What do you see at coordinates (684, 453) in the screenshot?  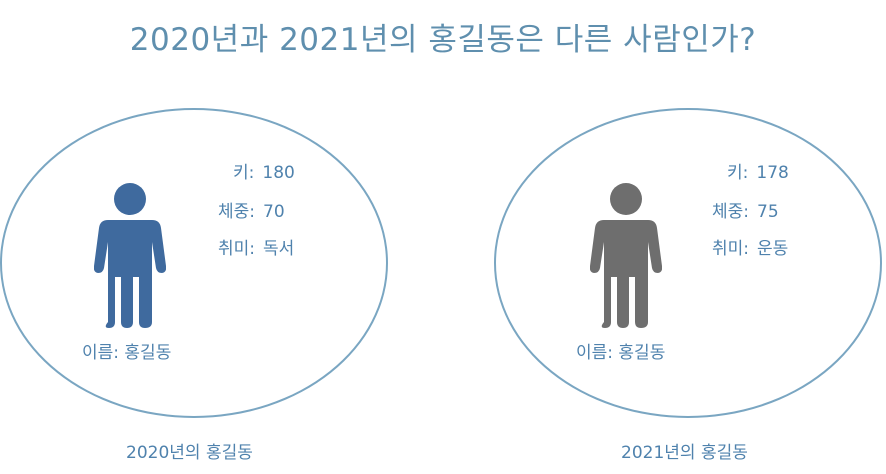 I see `caption-2021: 2021년의 홍길동` at bounding box center [684, 453].